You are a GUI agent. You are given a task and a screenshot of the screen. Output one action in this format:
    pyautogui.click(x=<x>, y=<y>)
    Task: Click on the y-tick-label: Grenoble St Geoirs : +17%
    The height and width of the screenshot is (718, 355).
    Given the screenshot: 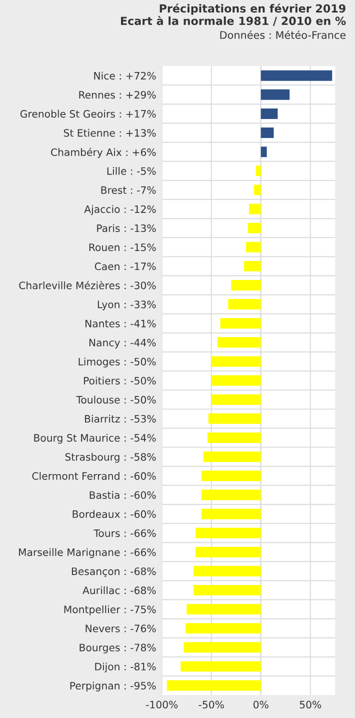 What is the action you would take?
    pyautogui.click(x=88, y=114)
    